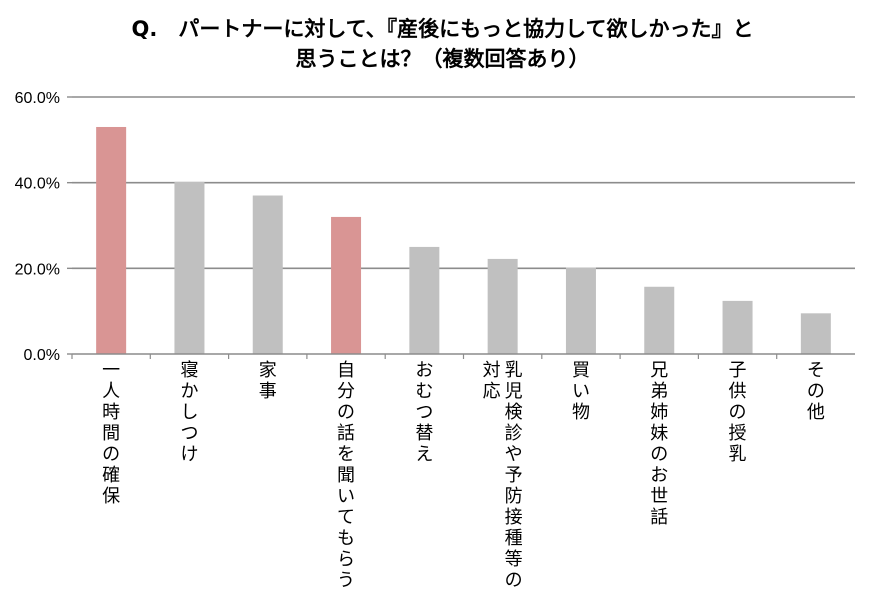  Describe the element at coordinates (581, 412) in the screenshot. I see `x-tick-label-char: 物` at that location.